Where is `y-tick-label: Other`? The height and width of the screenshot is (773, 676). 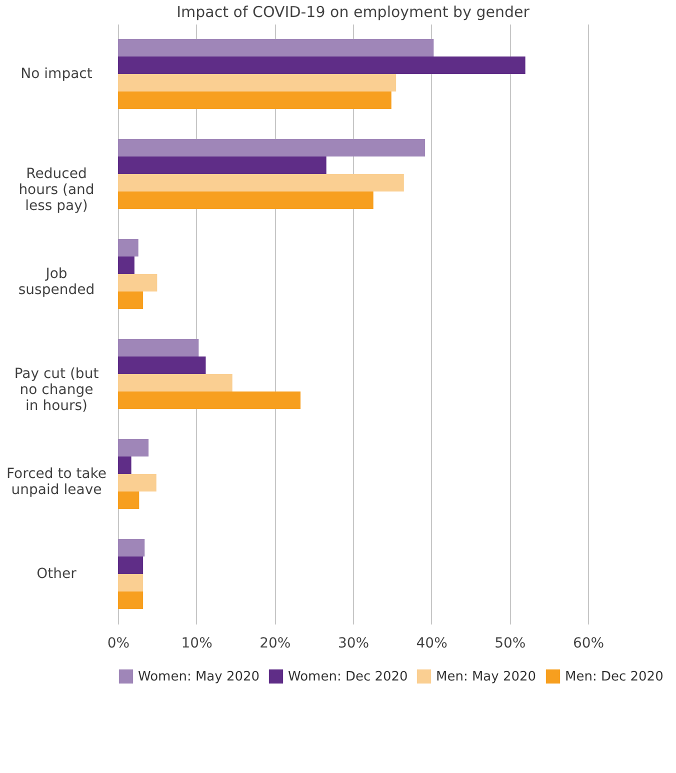 y-tick-label: Other is located at coordinates (56, 574).